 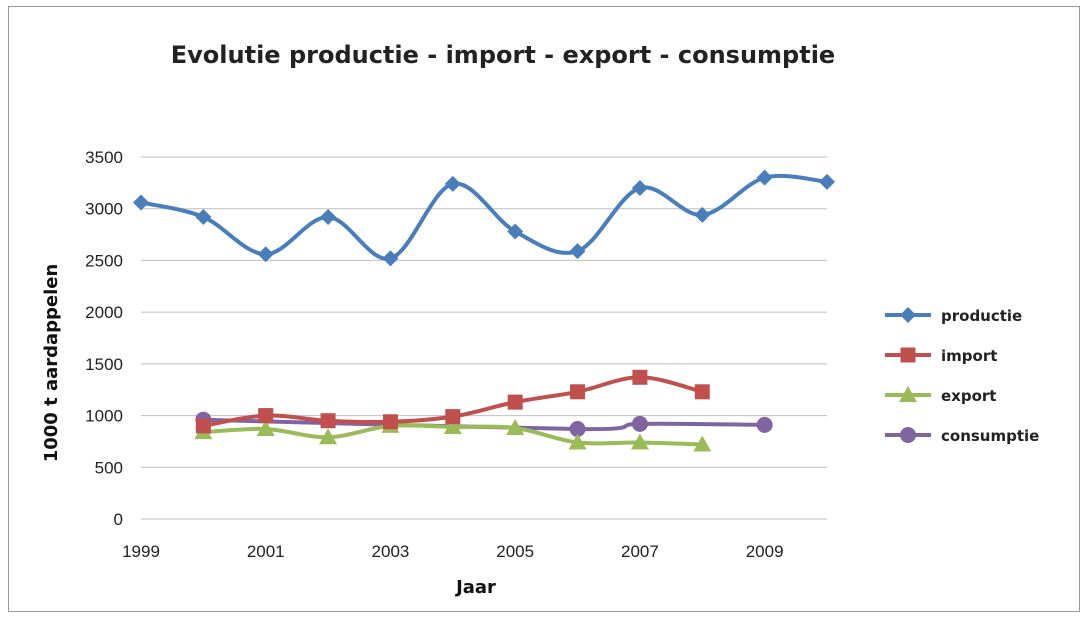 I want to click on y-tick-label: 2000, so click(x=104, y=312).